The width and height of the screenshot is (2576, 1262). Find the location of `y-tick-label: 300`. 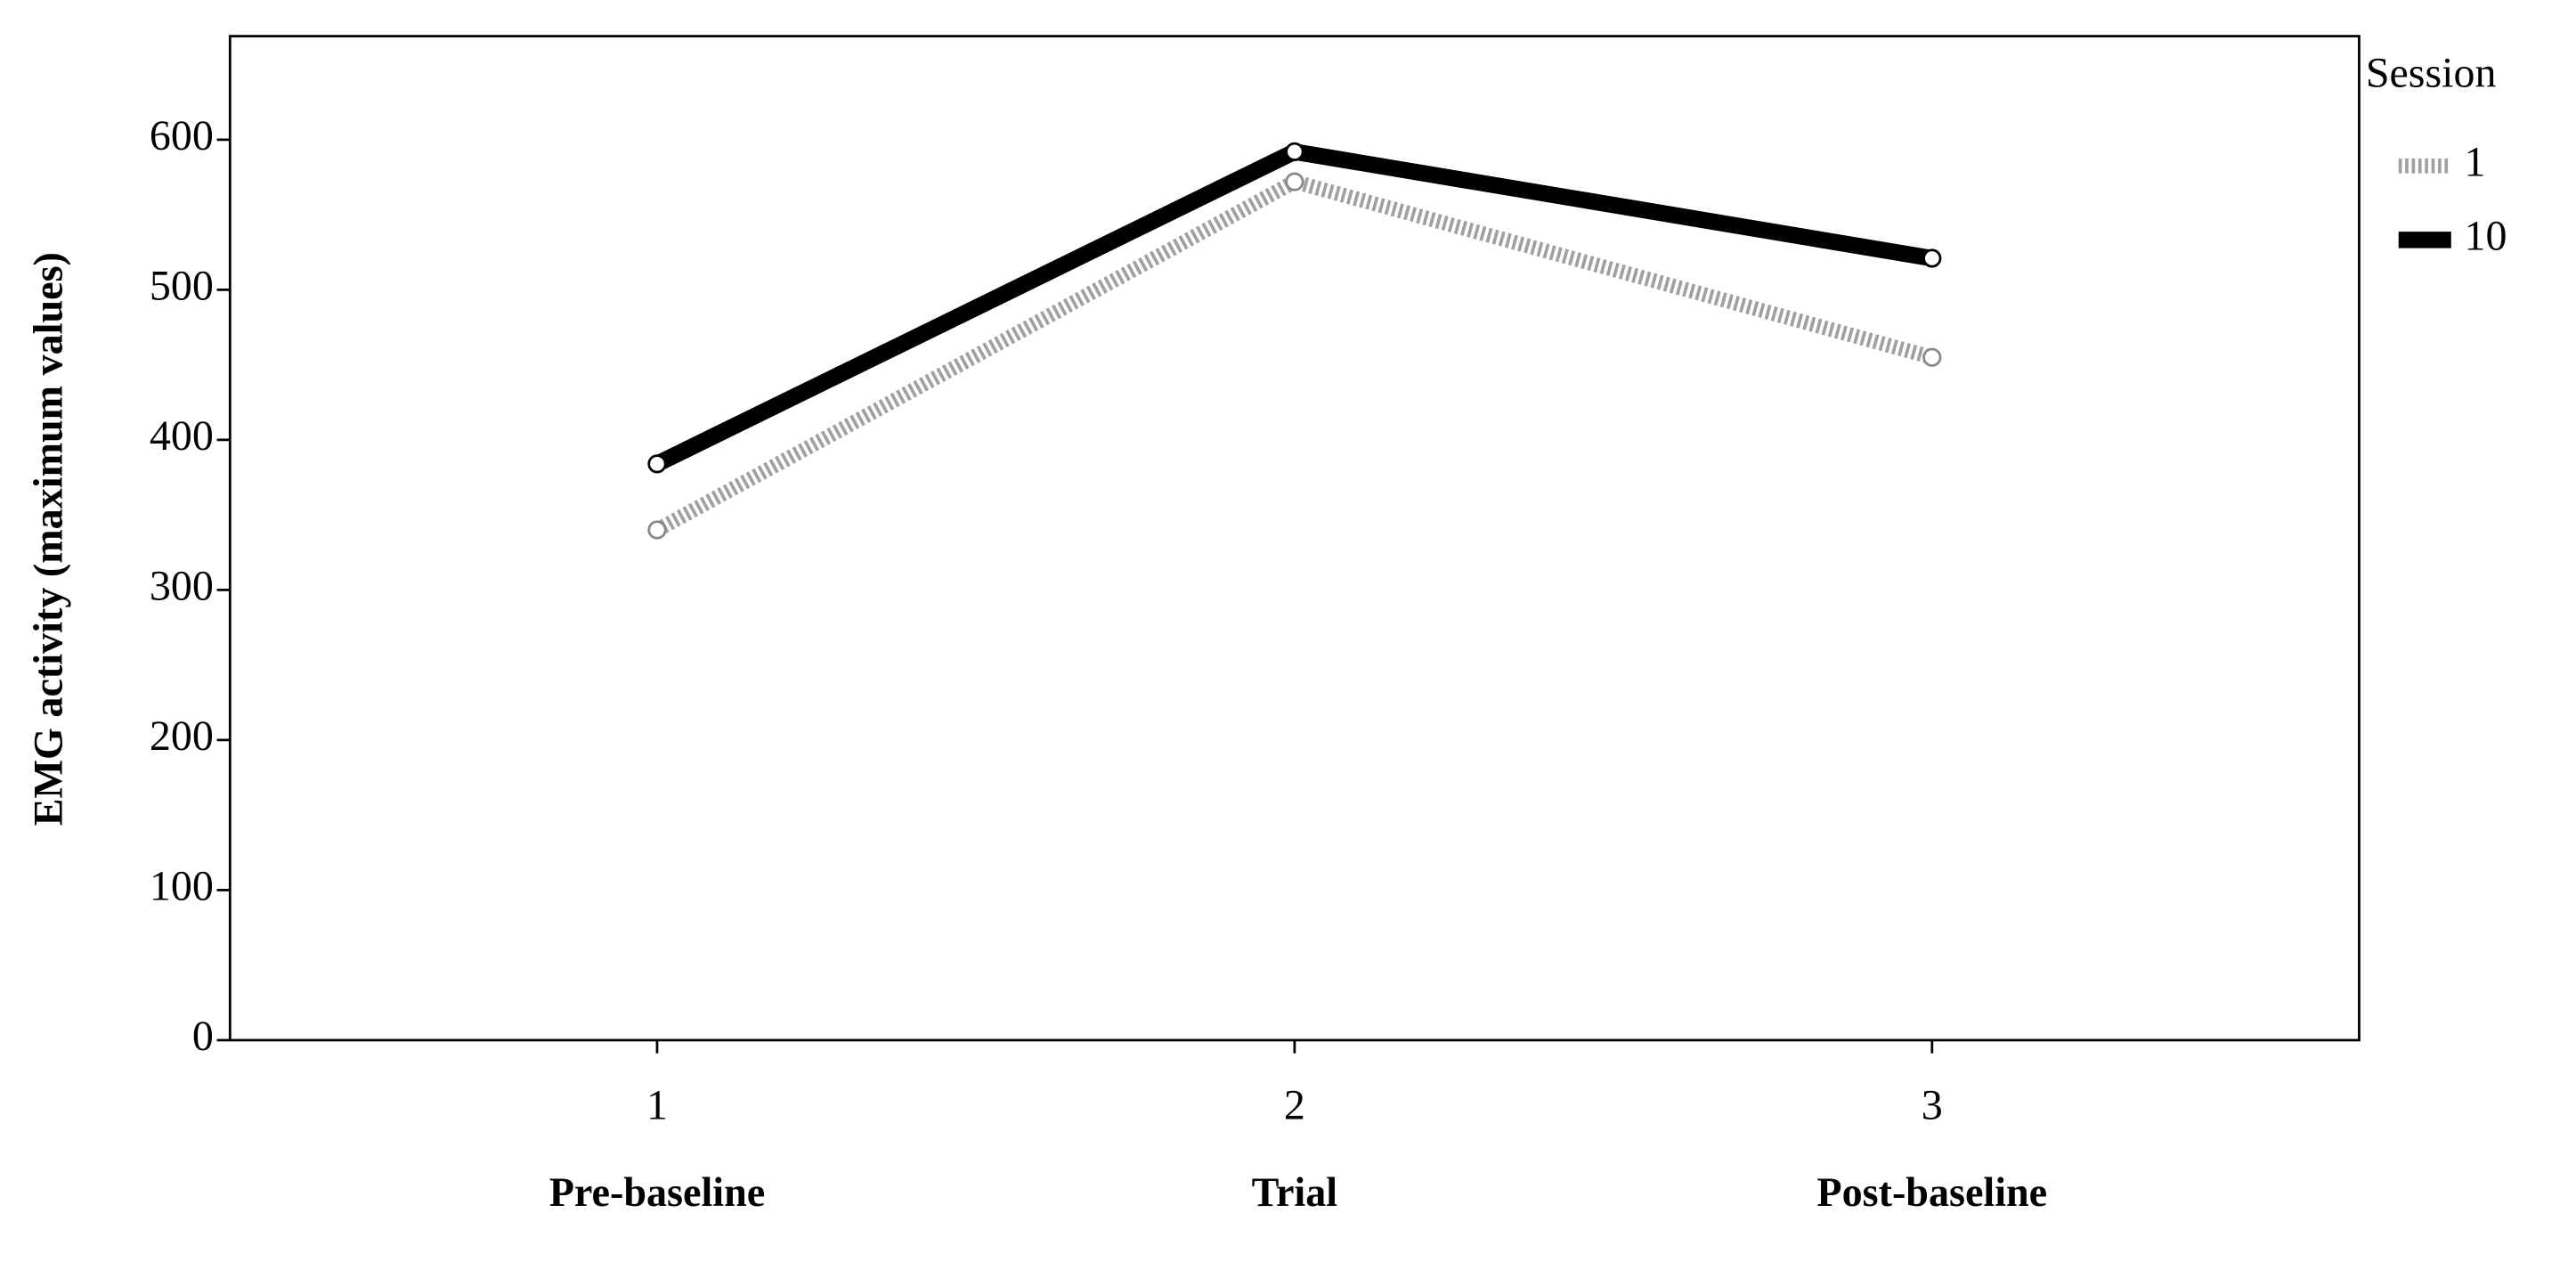

y-tick-label: 300 is located at coordinates (182, 586).